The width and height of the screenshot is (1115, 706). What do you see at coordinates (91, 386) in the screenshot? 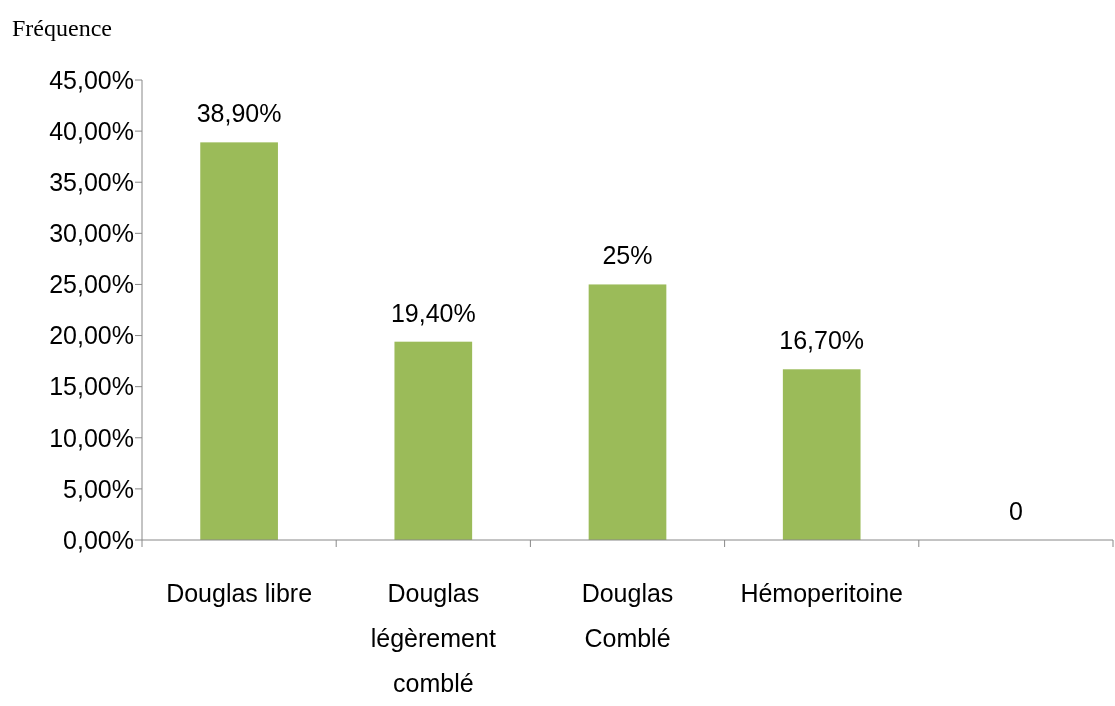
I see `y-tick-label: 15,00%` at bounding box center [91, 386].